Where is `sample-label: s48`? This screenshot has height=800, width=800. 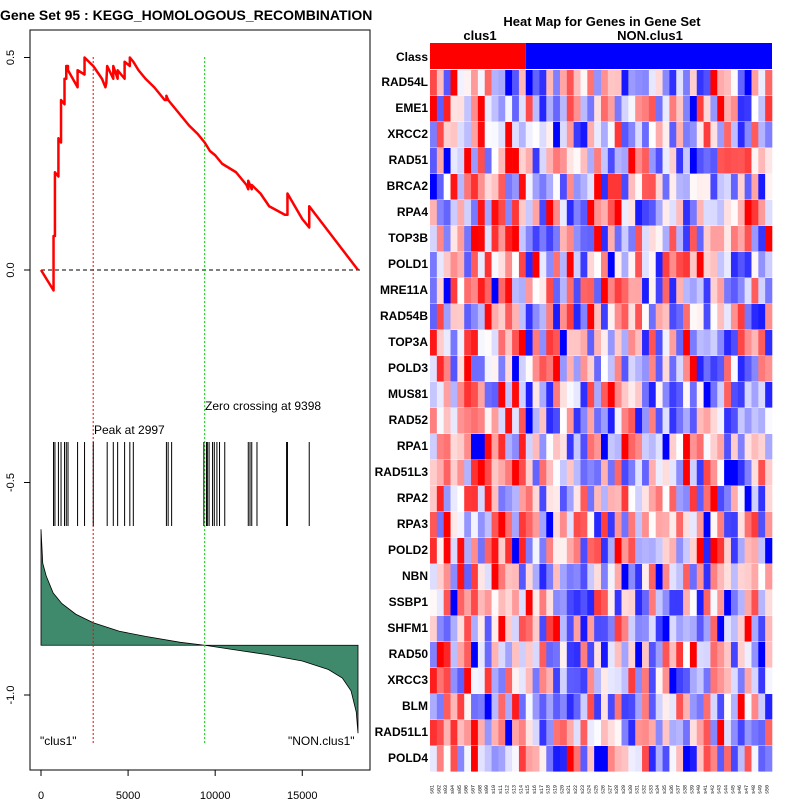
sample-label: s48 is located at coordinates (754, 789).